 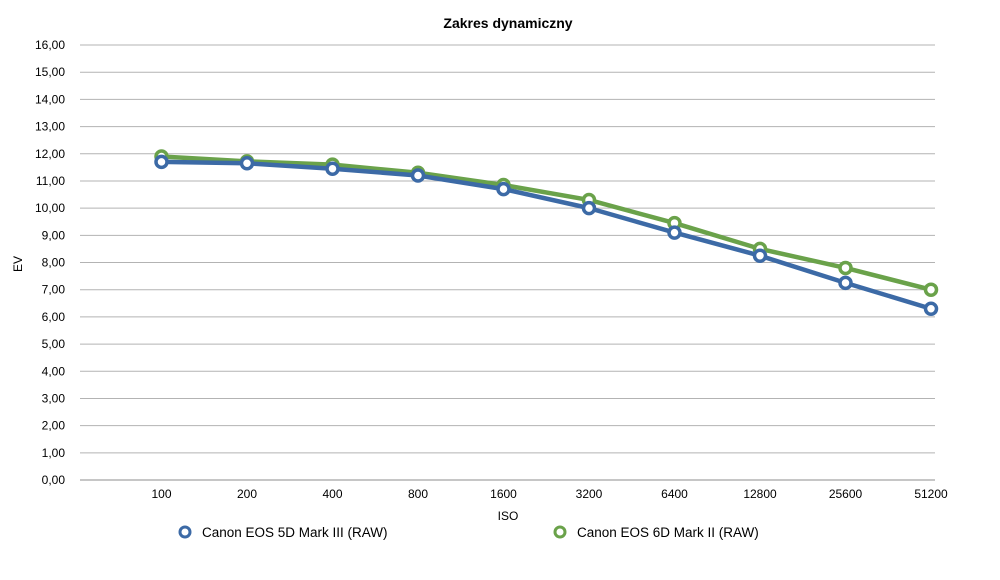 I want to click on y-tick-label: 11,00, so click(x=50, y=181).